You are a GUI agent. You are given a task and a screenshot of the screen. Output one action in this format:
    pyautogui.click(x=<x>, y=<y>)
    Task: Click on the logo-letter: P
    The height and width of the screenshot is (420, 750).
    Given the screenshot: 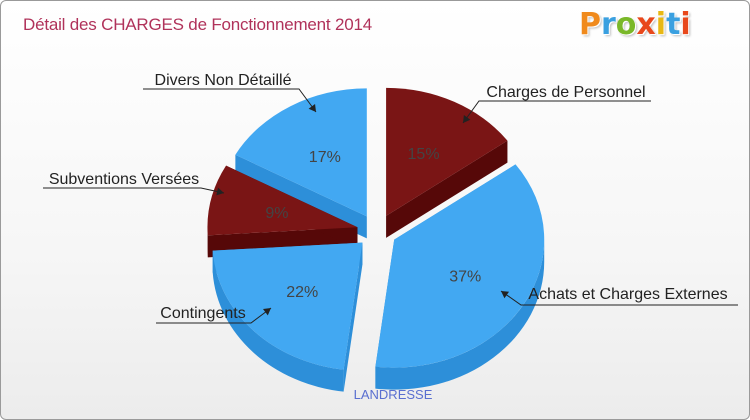 What is the action you would take?
    pyautogui.click(x=590, y=24)
    